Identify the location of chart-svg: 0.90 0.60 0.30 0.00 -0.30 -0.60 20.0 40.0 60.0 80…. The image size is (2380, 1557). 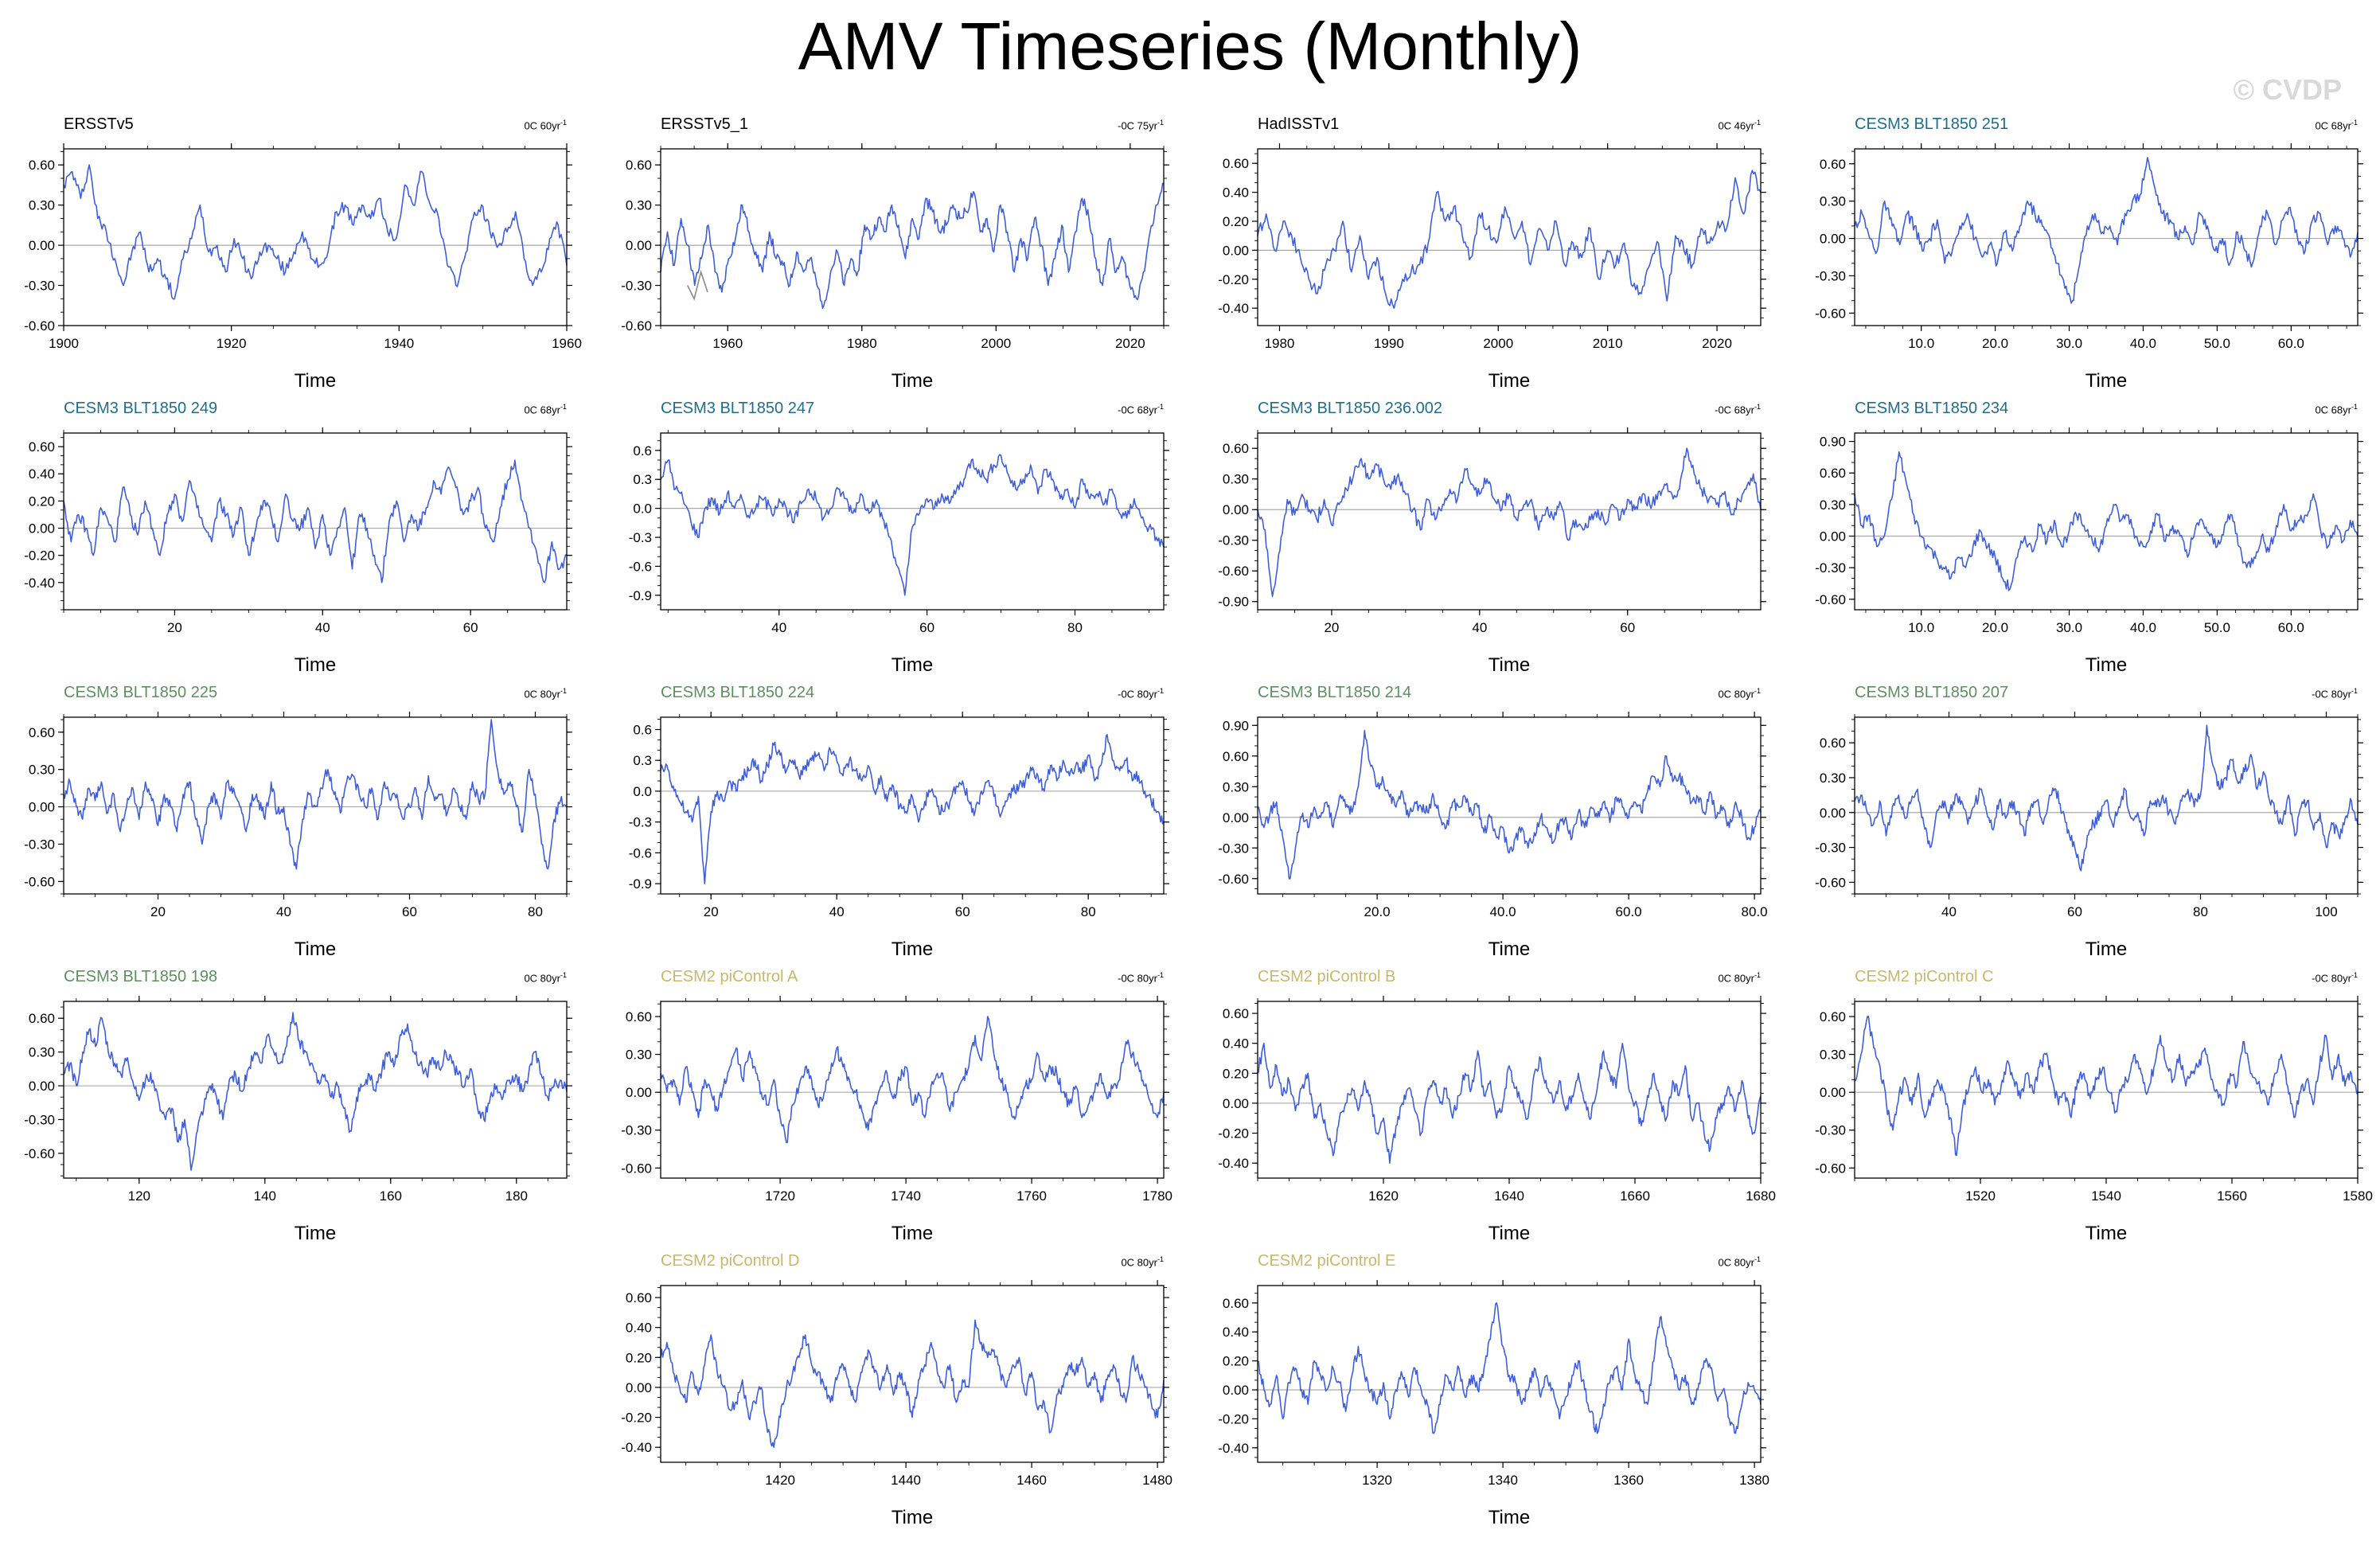
(1493, 815).